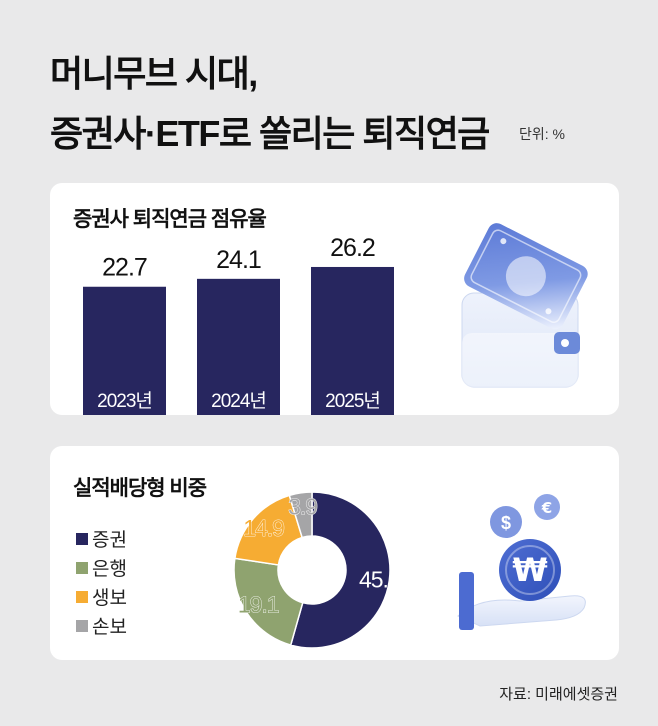  I want to click on legend-label: 은행, so click(109, 569).